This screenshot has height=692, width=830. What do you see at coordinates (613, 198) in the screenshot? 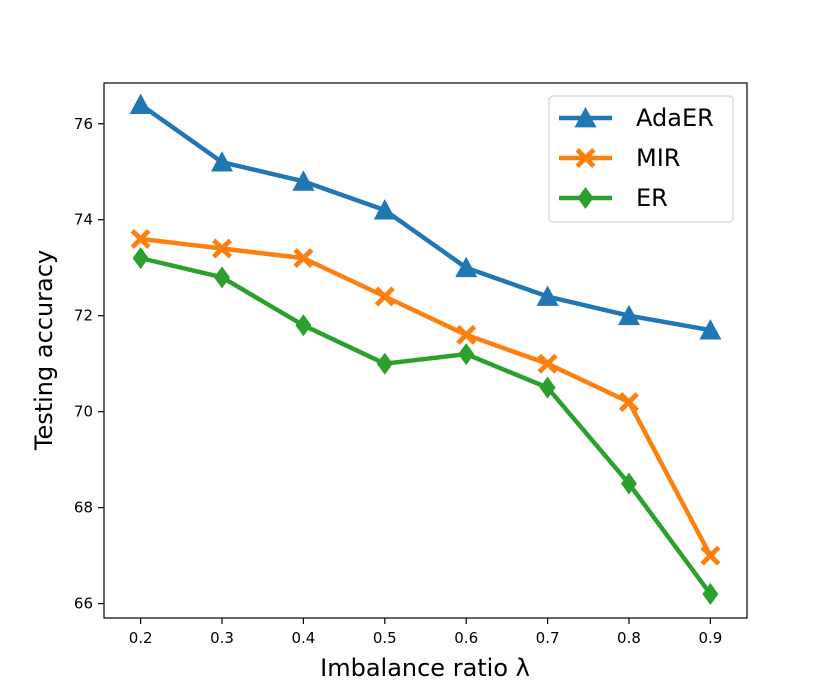
I see `legend-item-er: ER` at bounding box center [613, 198].